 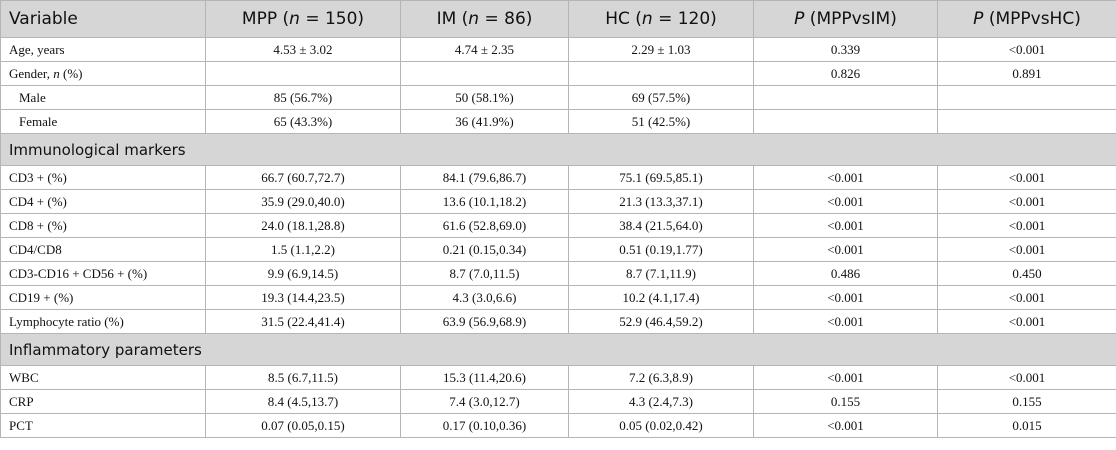 I want to click on table-cell: 65 (43.3%), so click(x=303, y=121).